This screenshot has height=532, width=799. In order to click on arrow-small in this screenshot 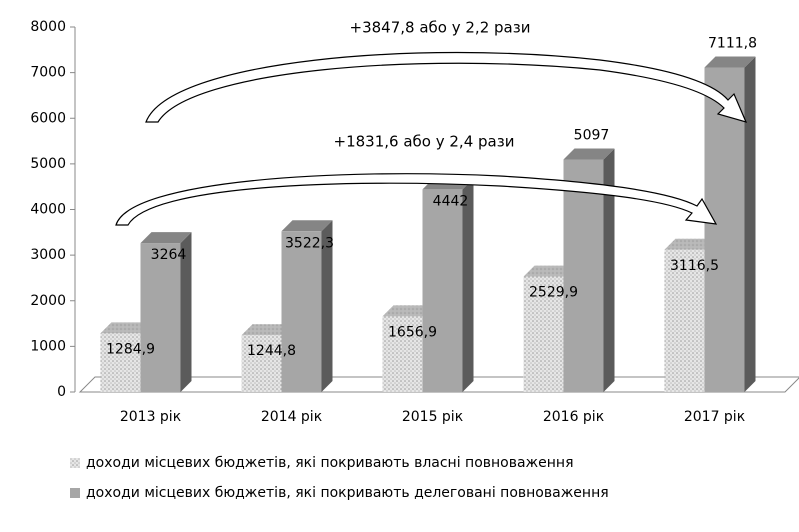, I will do `click(416, 199)`.